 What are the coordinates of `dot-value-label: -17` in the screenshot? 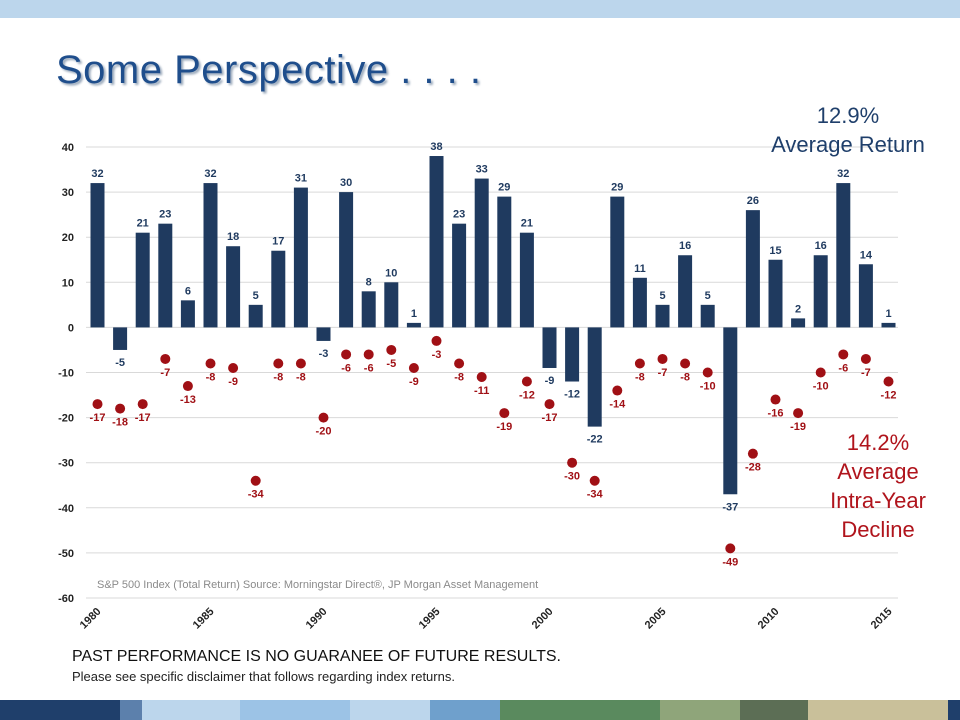 It's located at (143, 418).